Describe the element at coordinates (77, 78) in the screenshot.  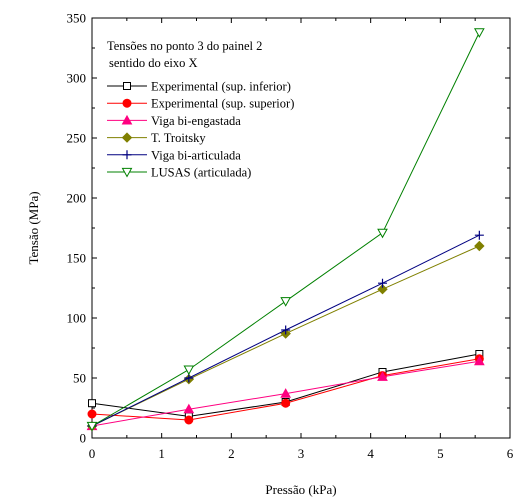
I see `y-tick-label: 300` at that location.